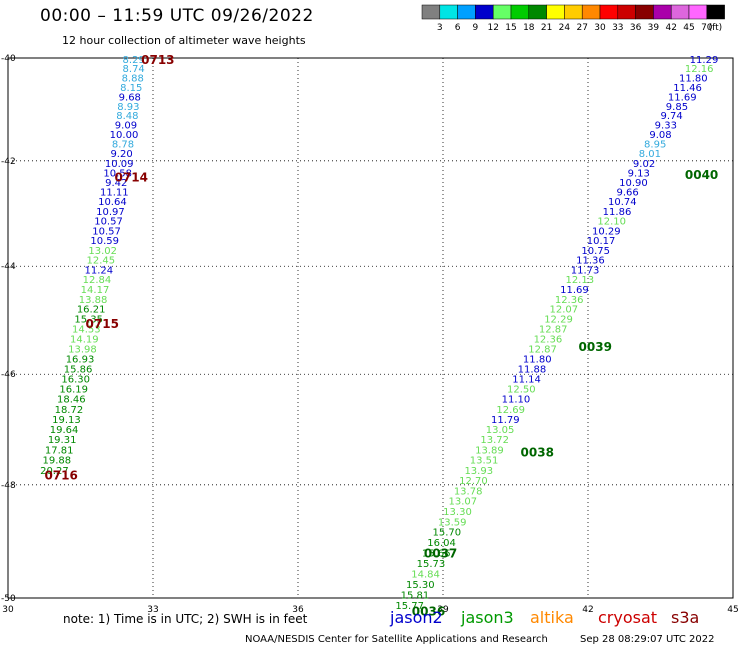 This screenshot has height=650, width=740. I want to click on wave-height-value: 13.51, so click(484, 461).